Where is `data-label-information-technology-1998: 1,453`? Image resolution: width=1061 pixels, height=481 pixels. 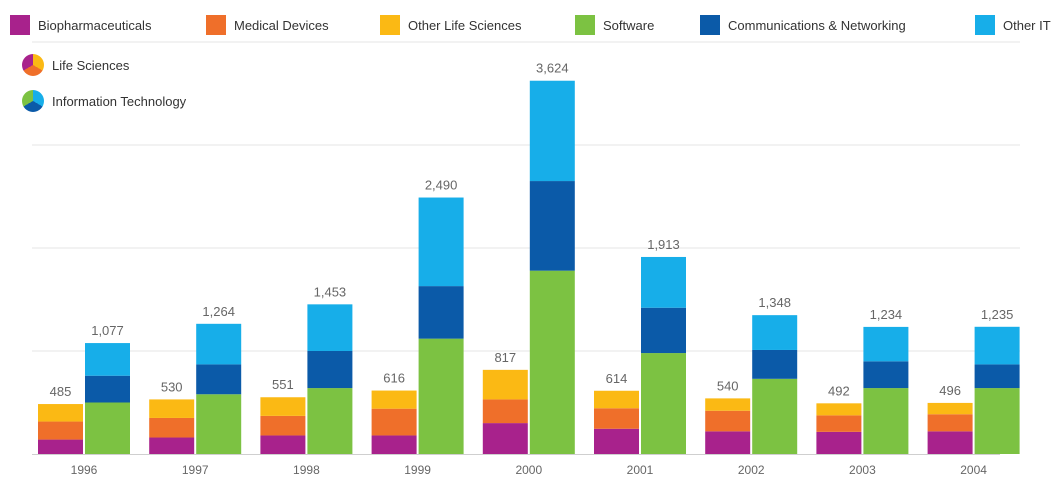
data-label-information-technology-1998: 1,453 is located at coordinates (330, 291).